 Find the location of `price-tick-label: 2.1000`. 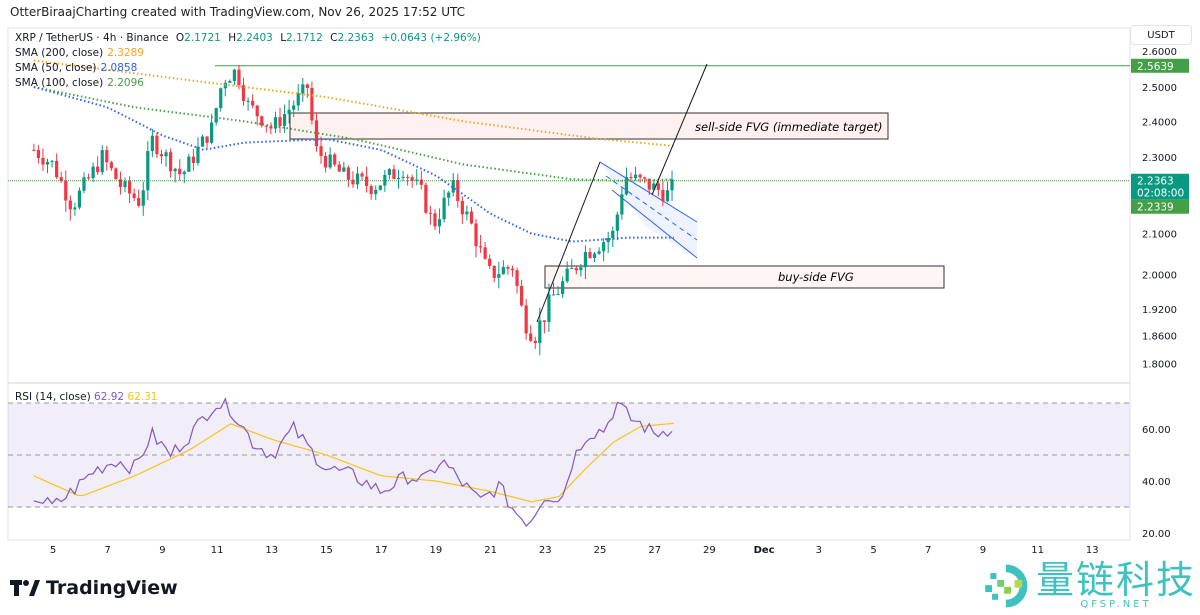

price-tick-label: 2.1000 is located at coordinates (1159, 235).